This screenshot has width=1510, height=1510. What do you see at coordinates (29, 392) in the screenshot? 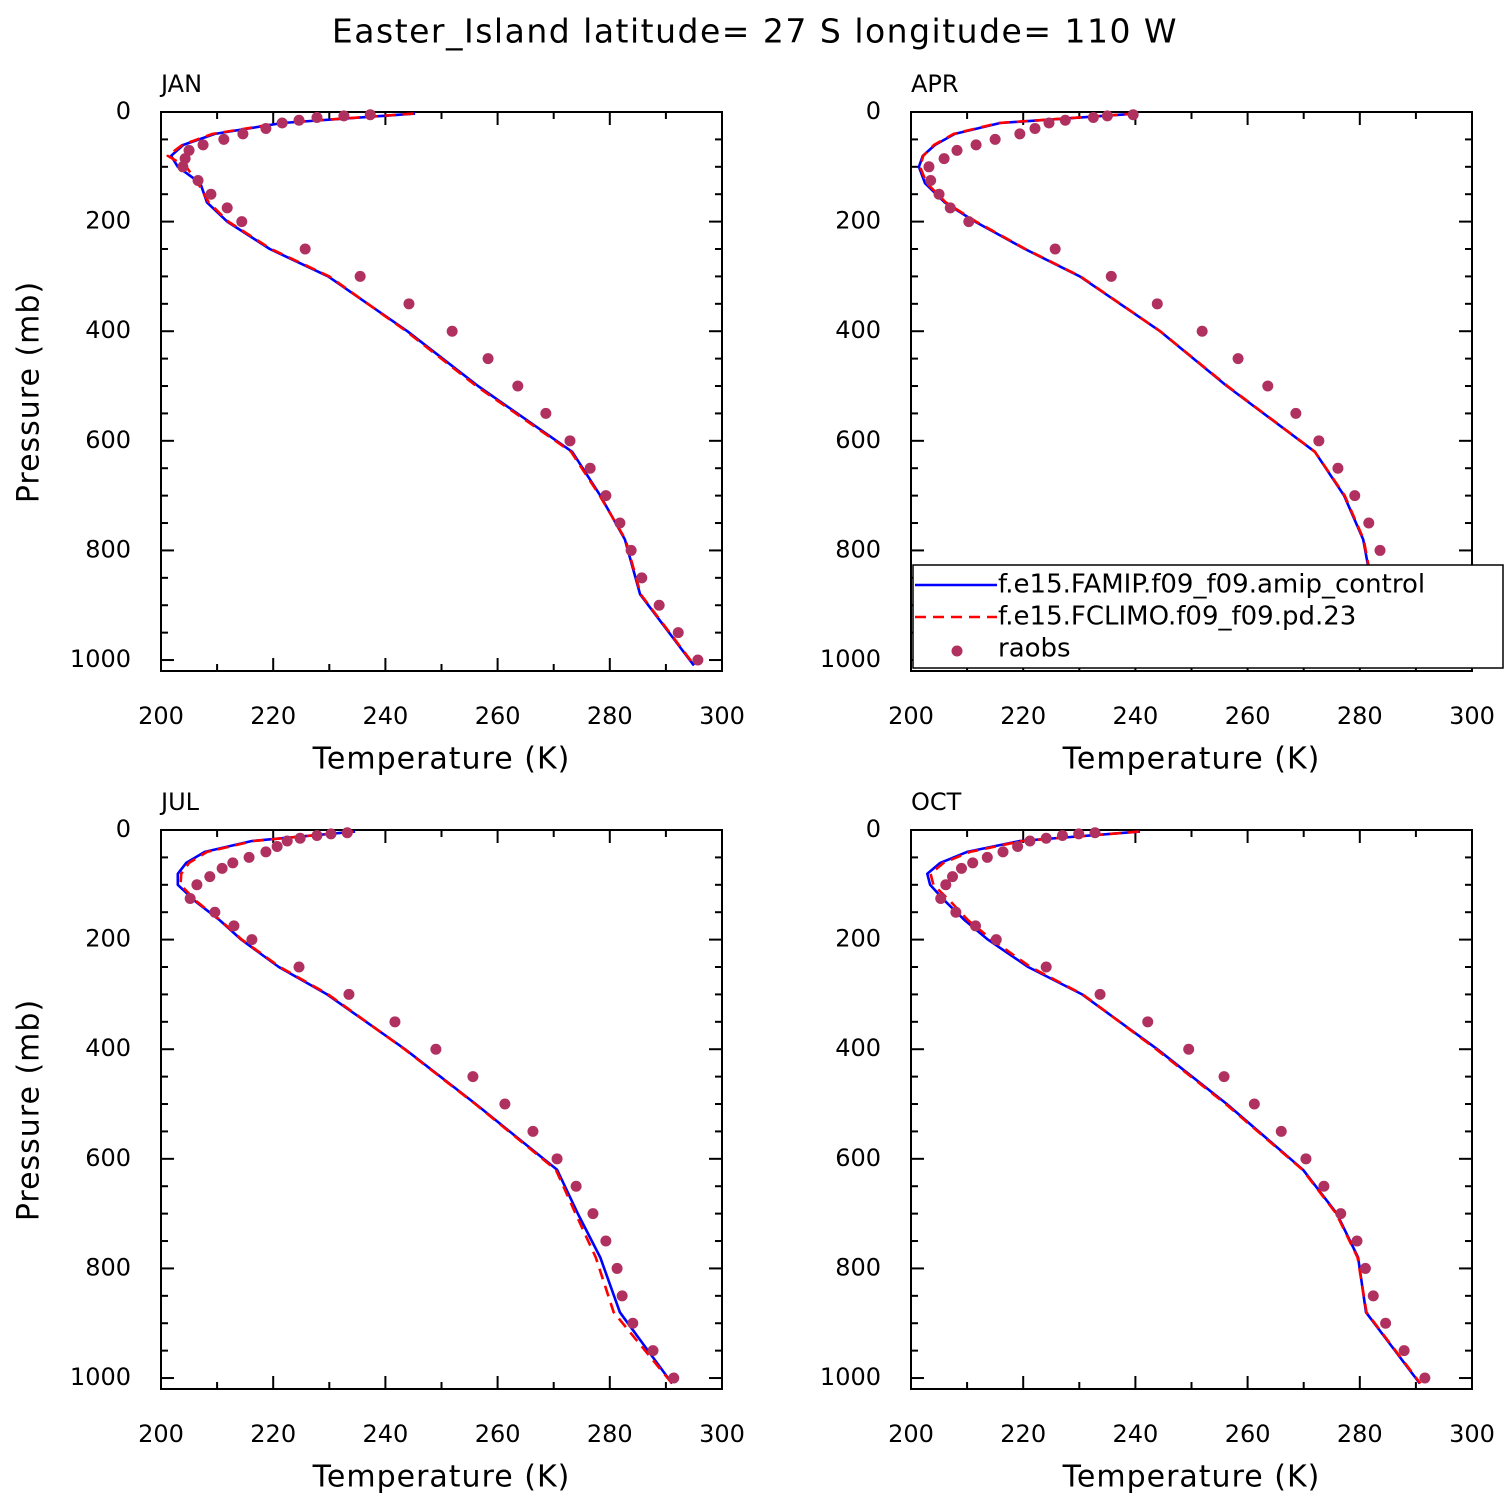
I see `y-axis-label: Pressure (mb)` at bounding box center [29, 392].